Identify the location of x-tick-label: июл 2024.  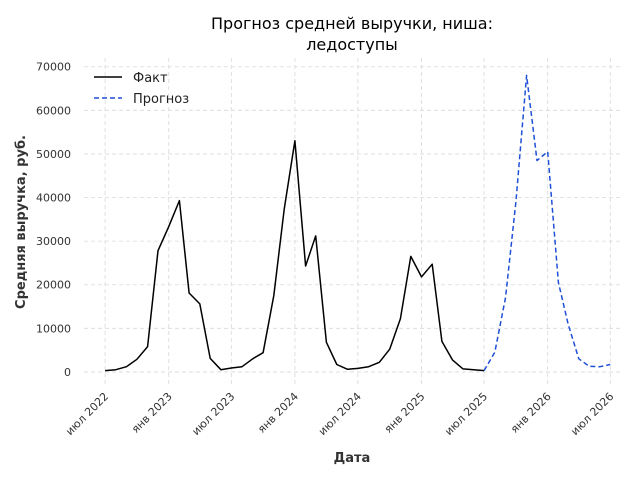
(340, 414).